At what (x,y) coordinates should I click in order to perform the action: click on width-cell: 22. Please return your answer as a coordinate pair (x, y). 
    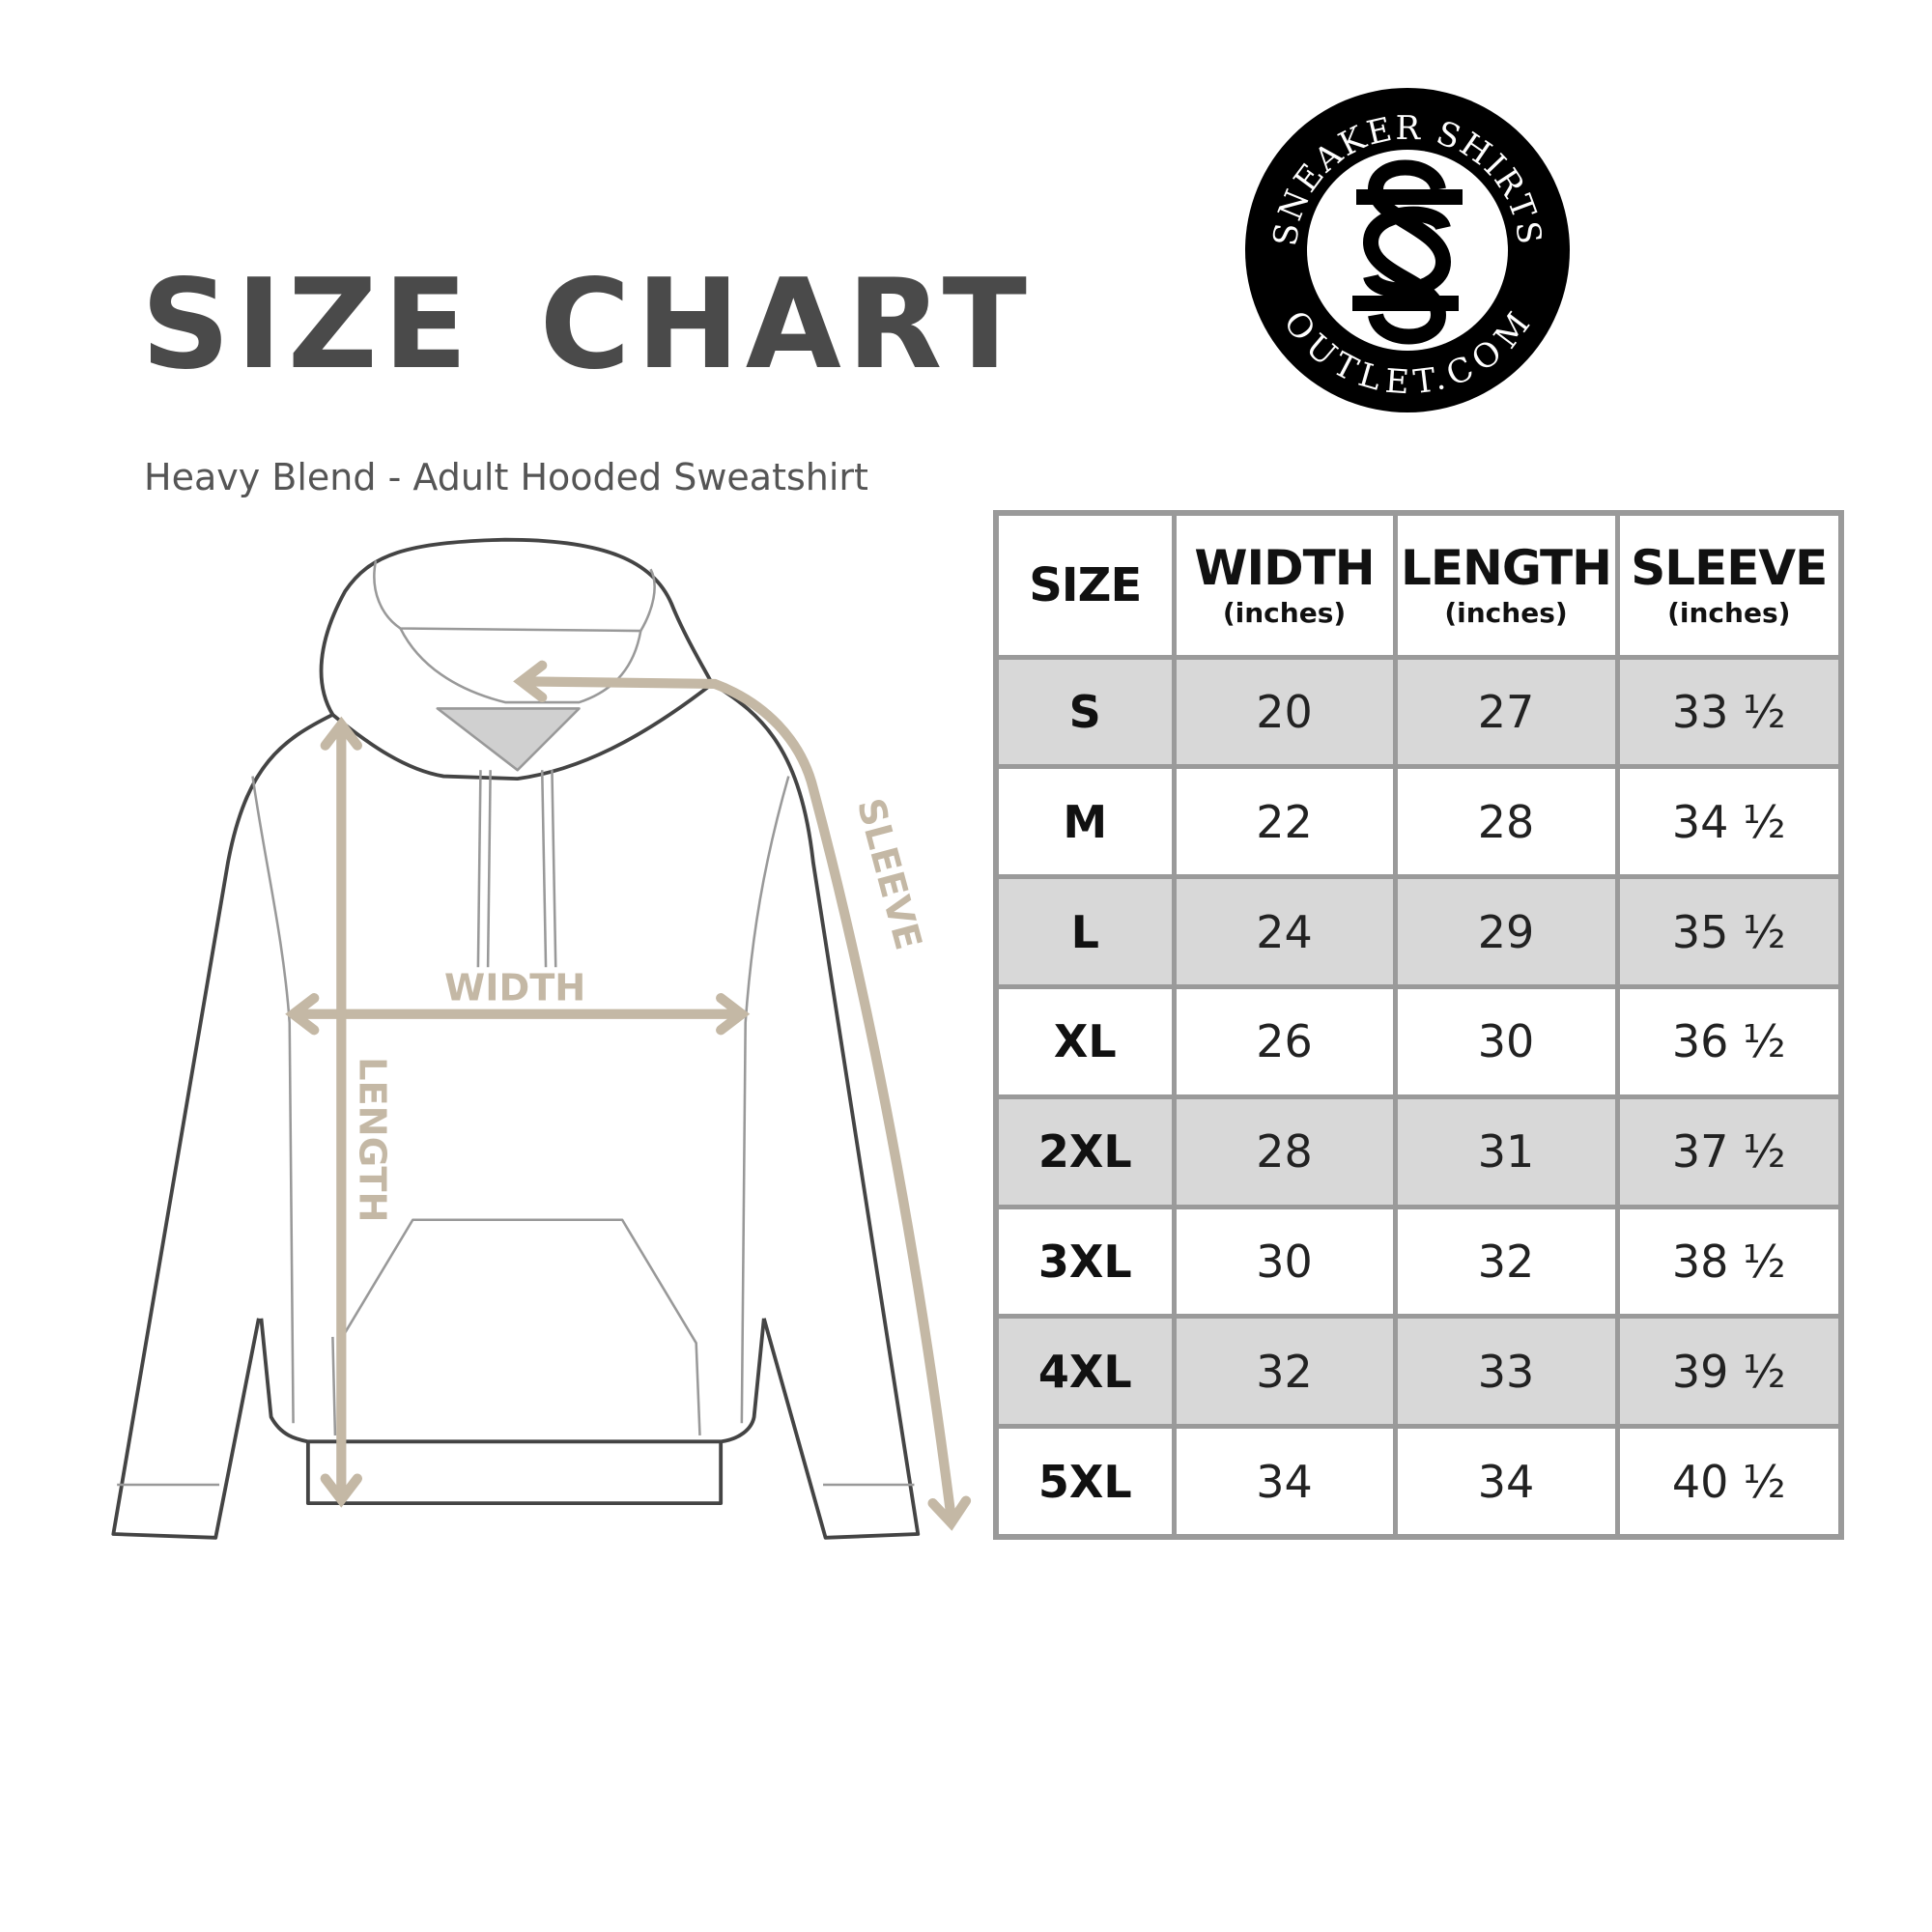
    Looking at the image, I should click on (1284, 822).